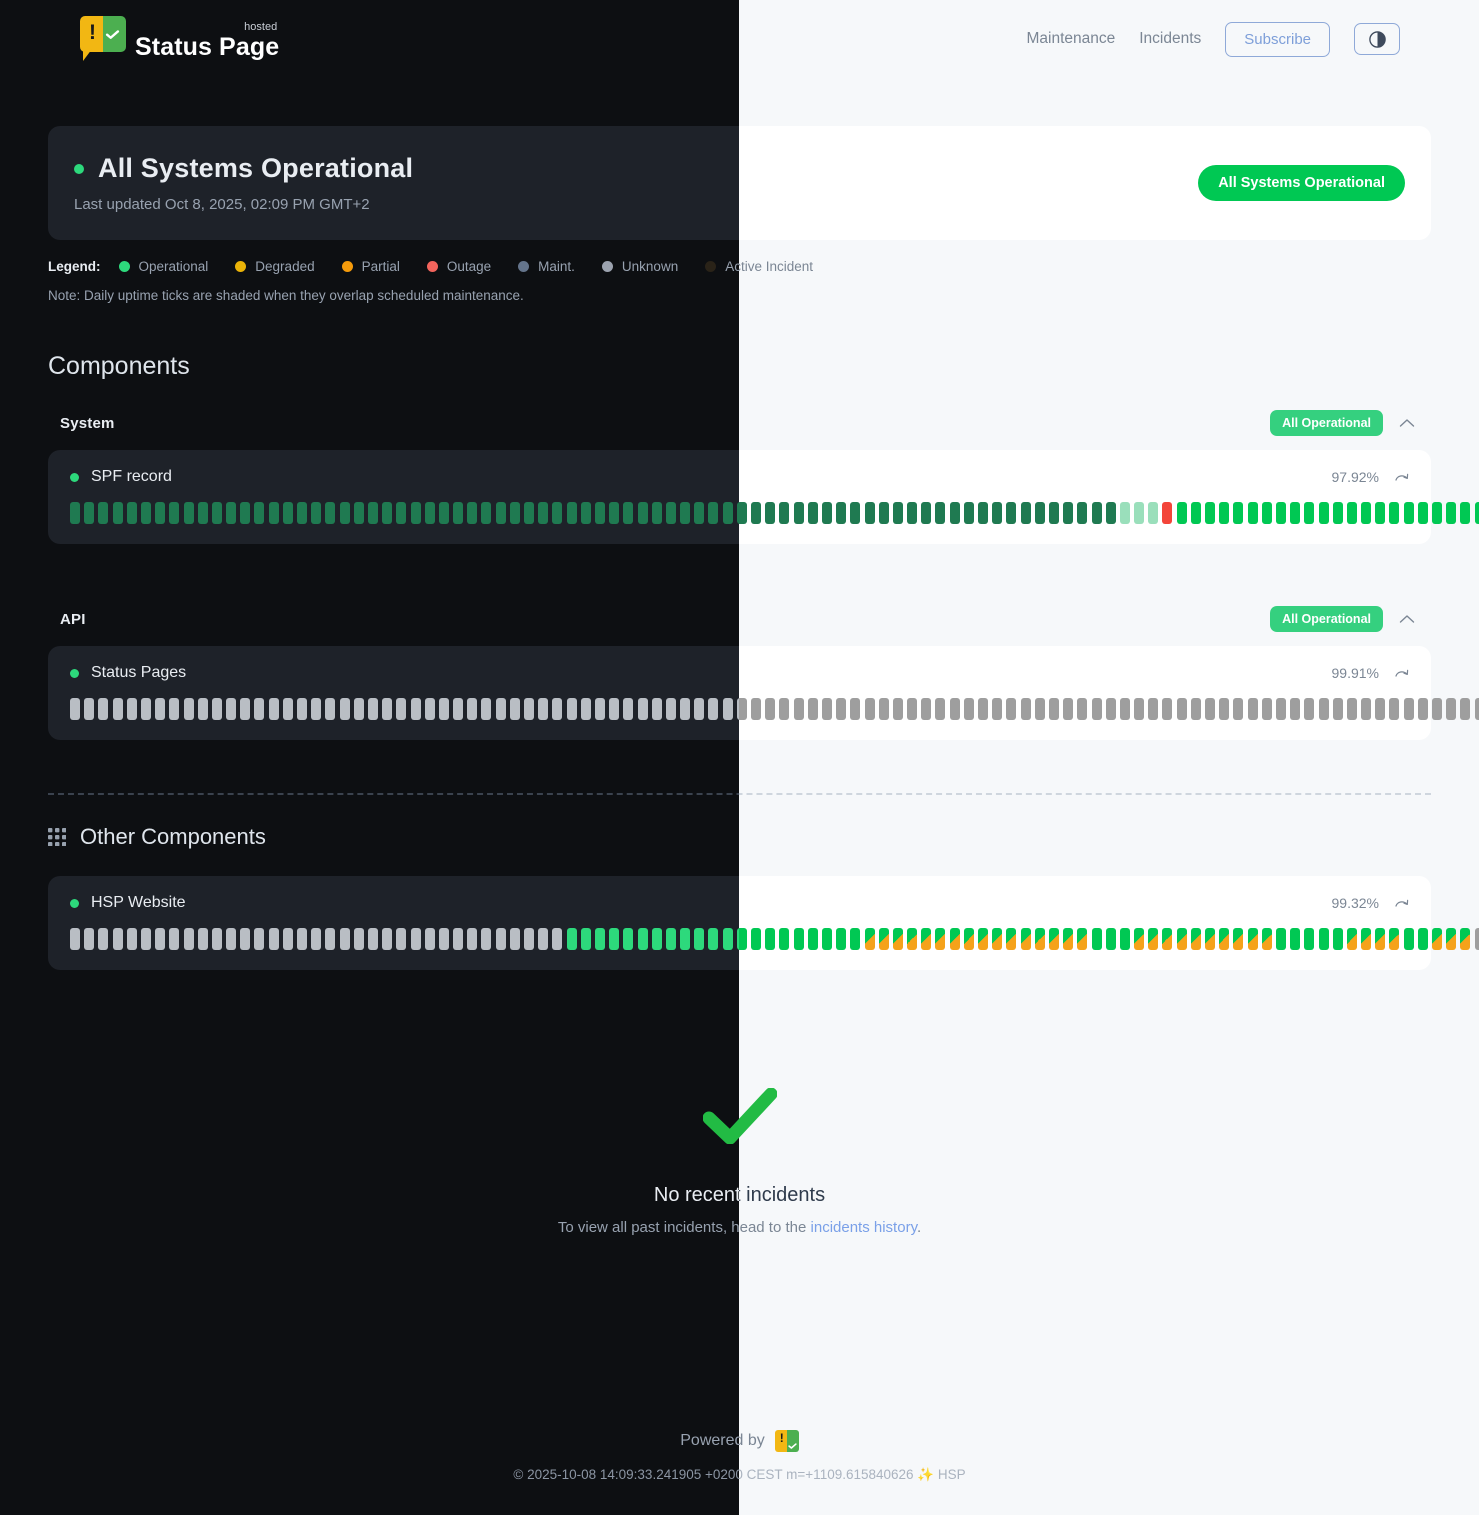  Describe the element at coordinates (1407, 423) in the screenshot. I see `chevron-up-icon` at that location.